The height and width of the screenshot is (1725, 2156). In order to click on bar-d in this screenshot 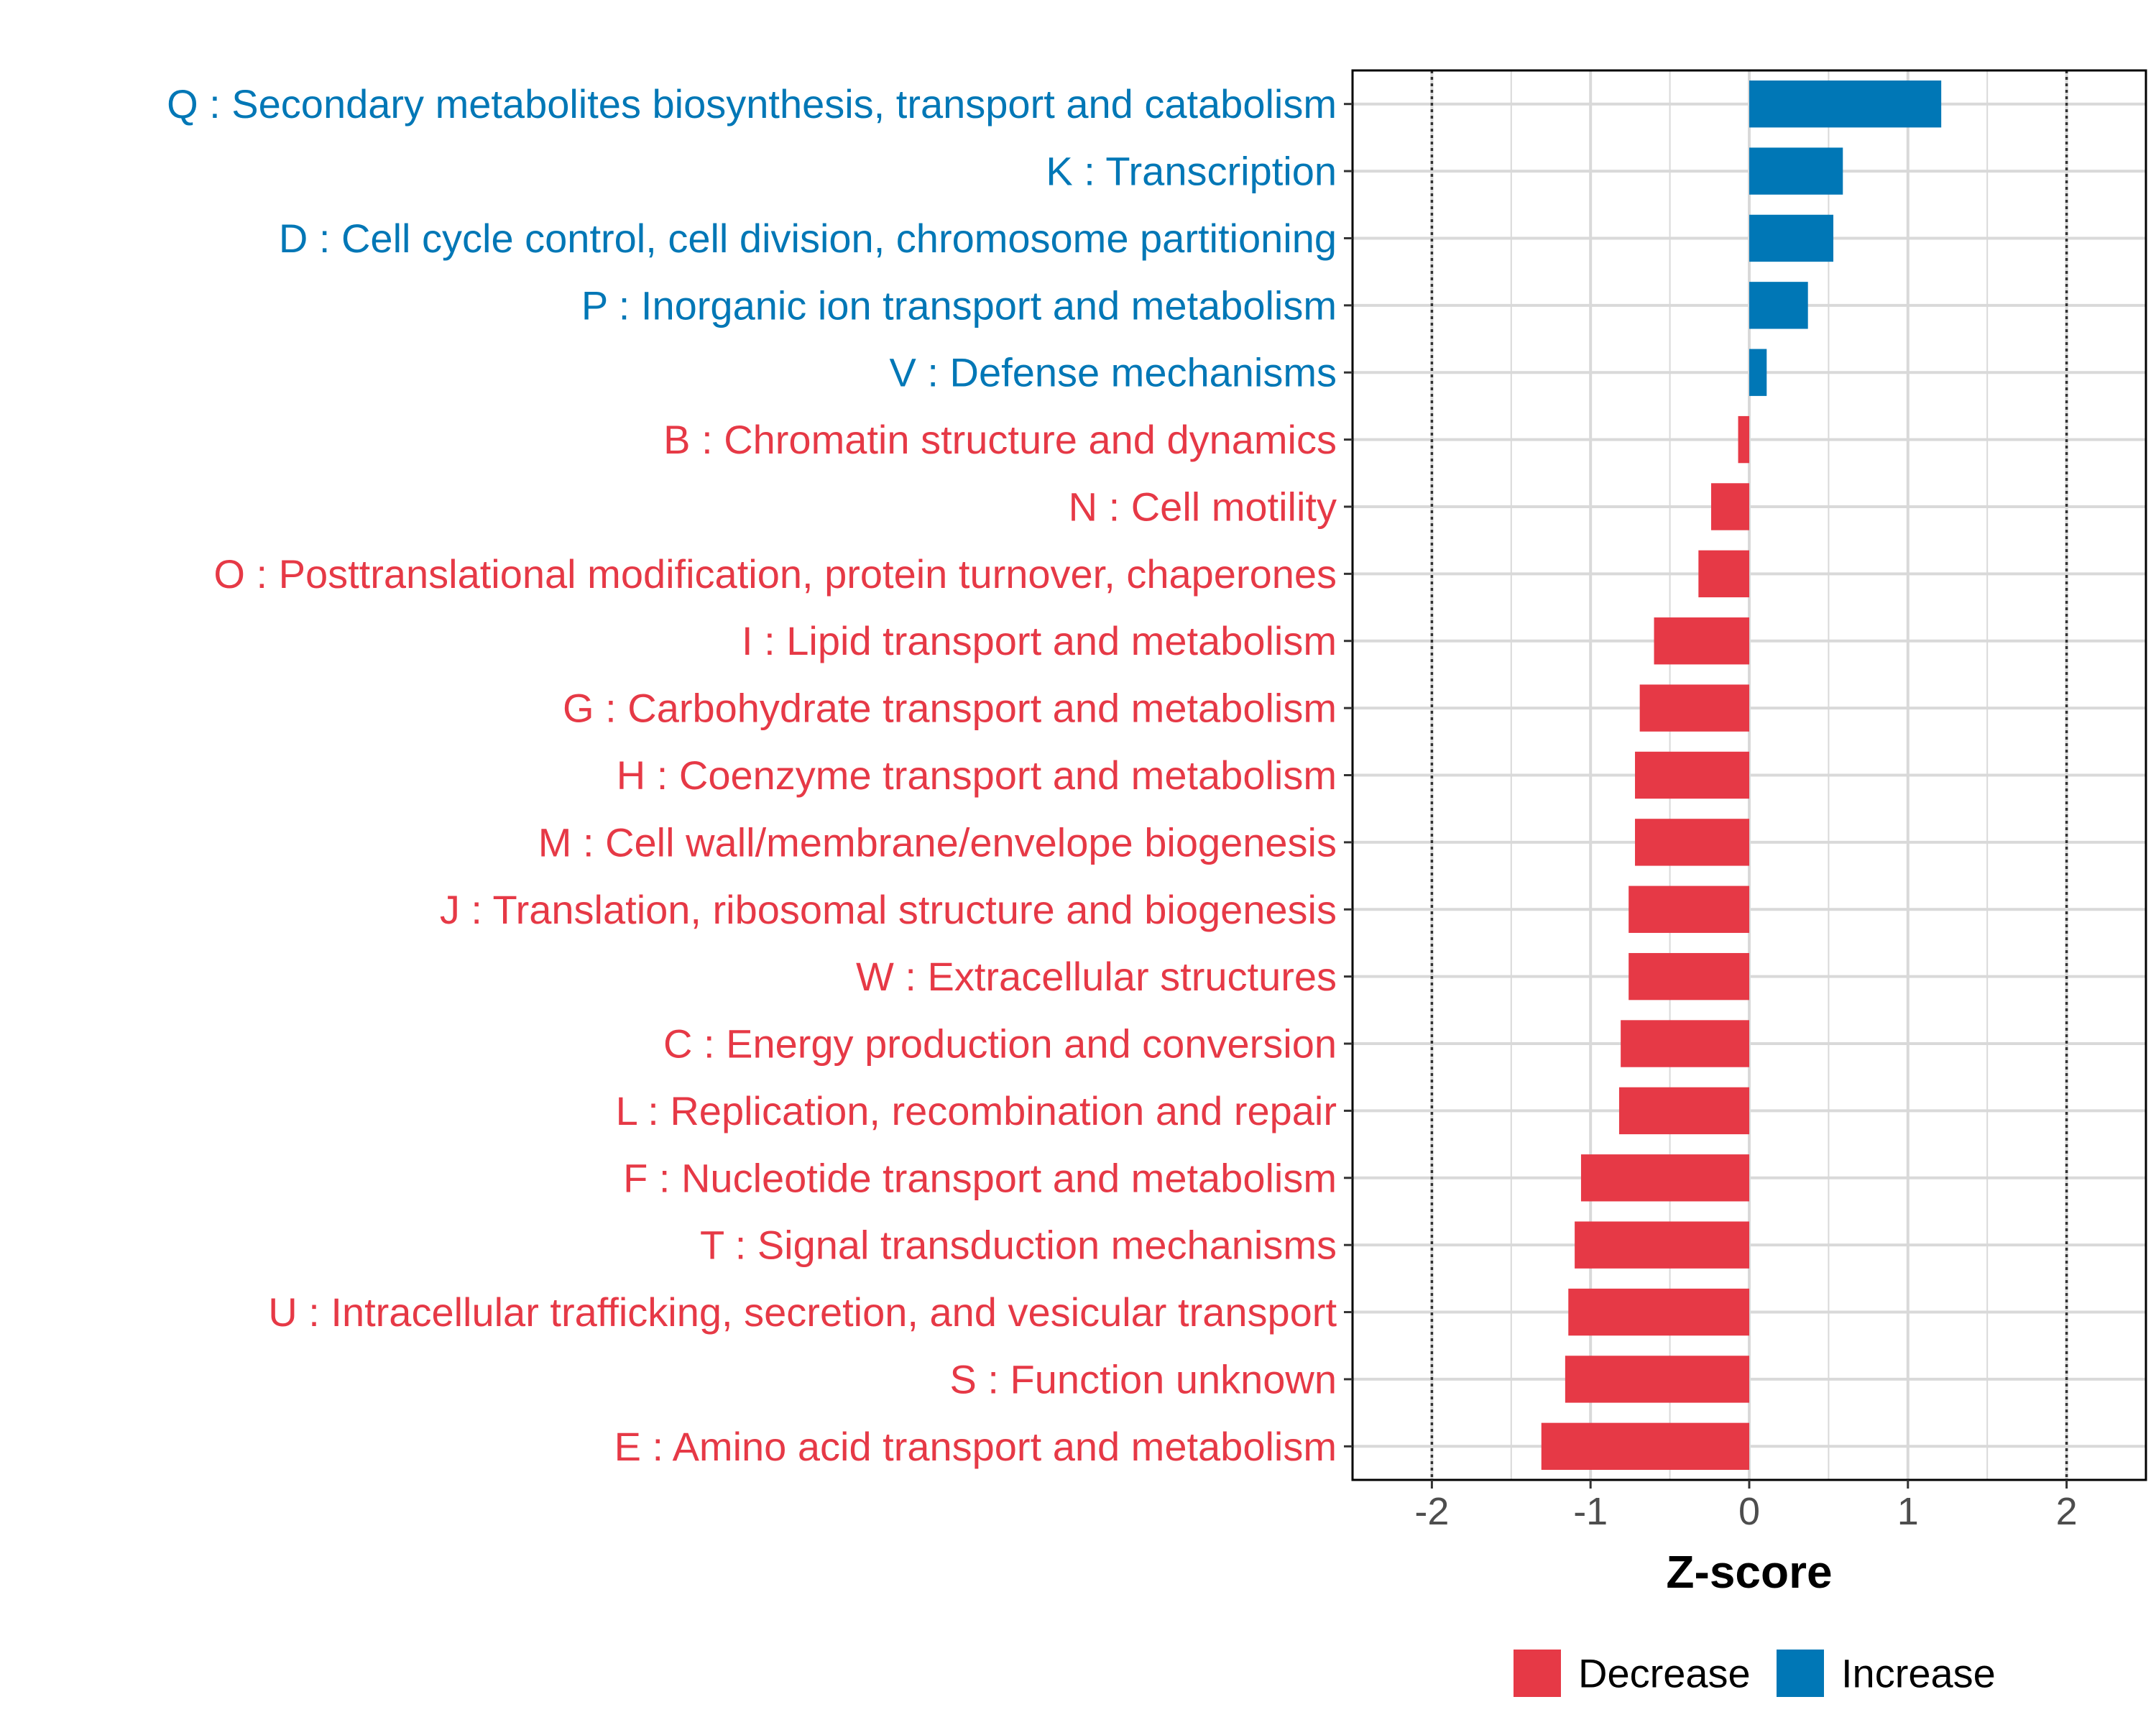, I will do `click(1791, 238)`.